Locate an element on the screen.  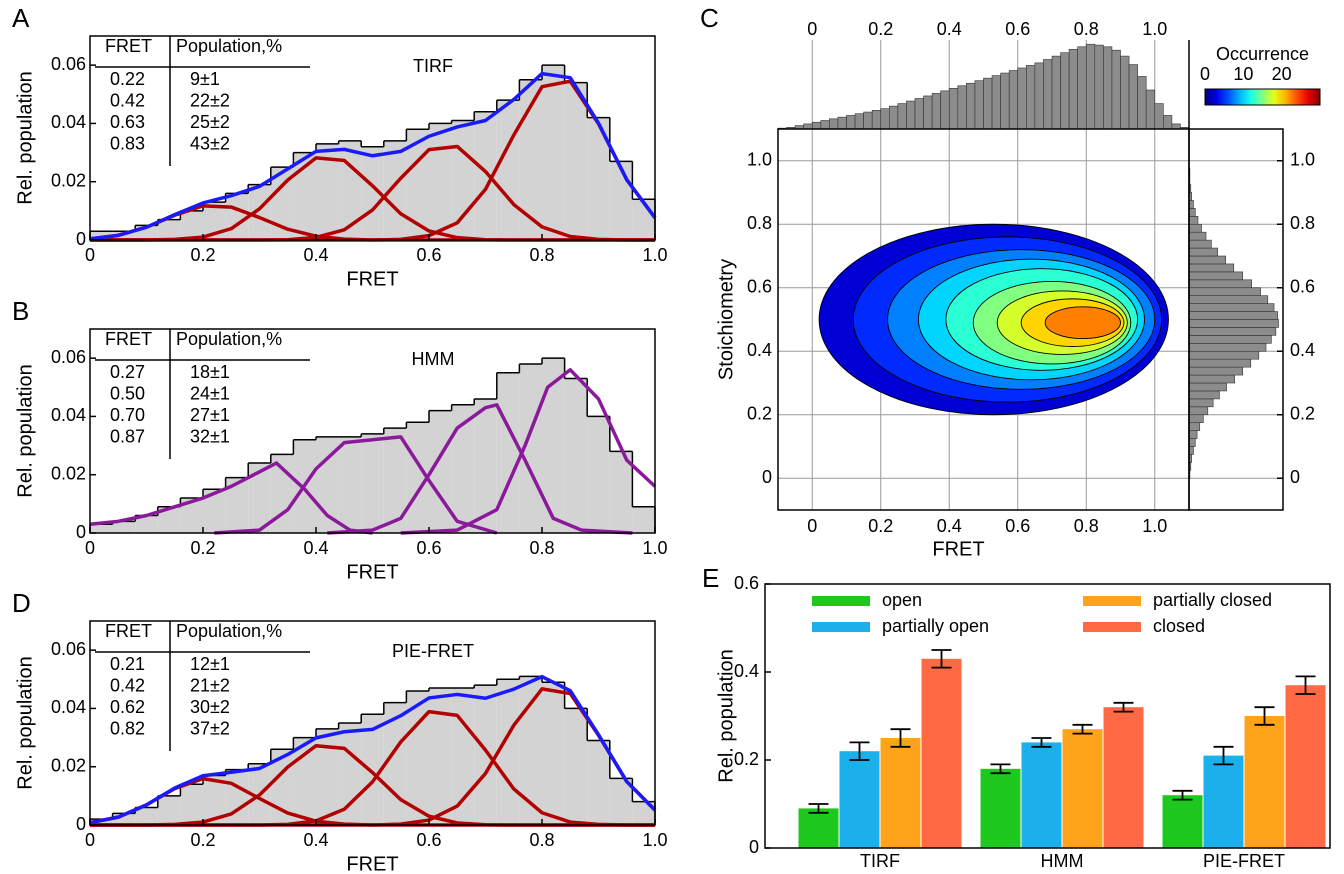
table-cell: 12±1 is located at coordinates (210, 664).